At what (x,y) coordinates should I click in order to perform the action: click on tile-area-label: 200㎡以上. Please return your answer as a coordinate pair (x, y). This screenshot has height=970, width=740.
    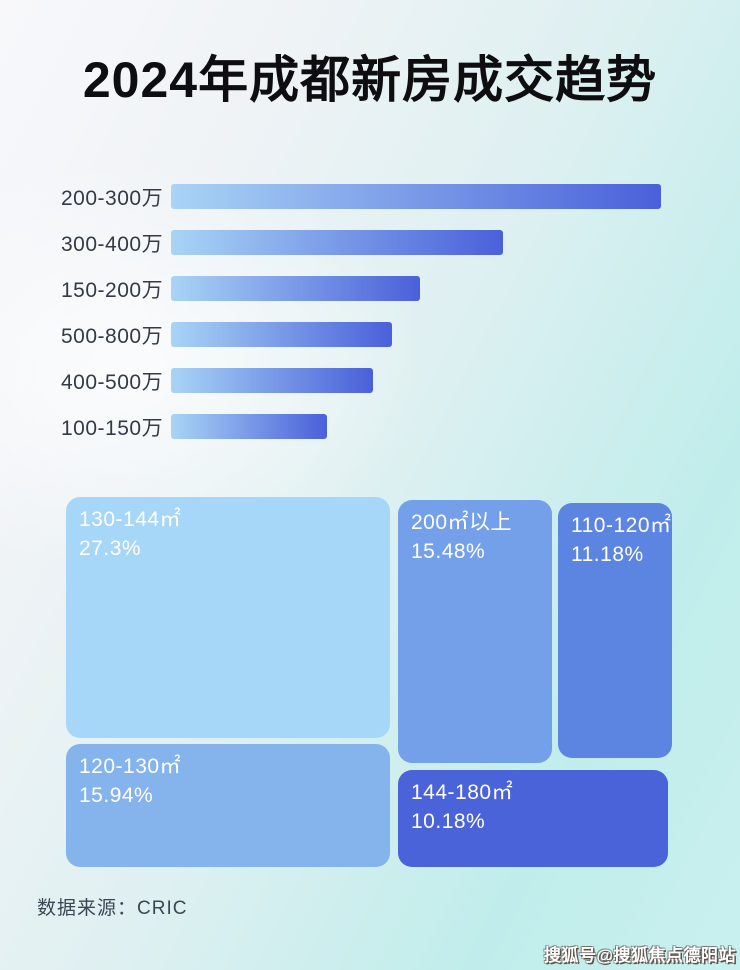
    Looking at the image, I should click on (462, 522).